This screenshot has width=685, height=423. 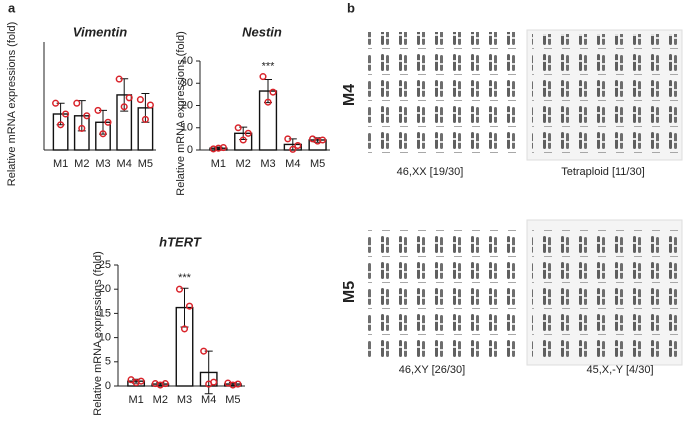 What do you see at coordinates (108, 362) in the screenshot?
I see `y-tick-label: 5` at bounding box center [108, 362].